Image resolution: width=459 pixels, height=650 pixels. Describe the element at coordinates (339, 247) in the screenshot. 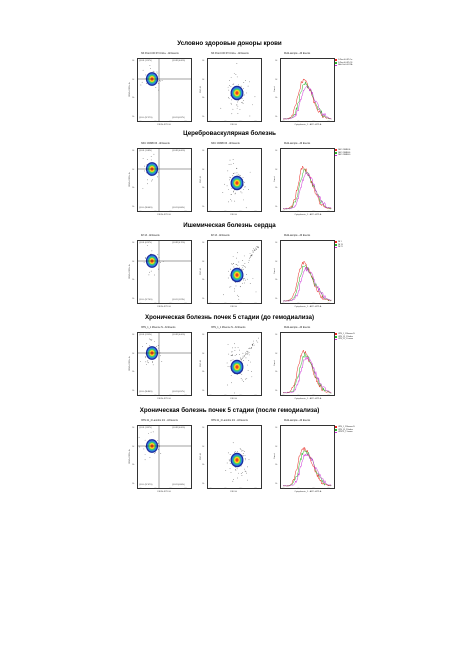

I see `legend-entry: IM 21` at that location.